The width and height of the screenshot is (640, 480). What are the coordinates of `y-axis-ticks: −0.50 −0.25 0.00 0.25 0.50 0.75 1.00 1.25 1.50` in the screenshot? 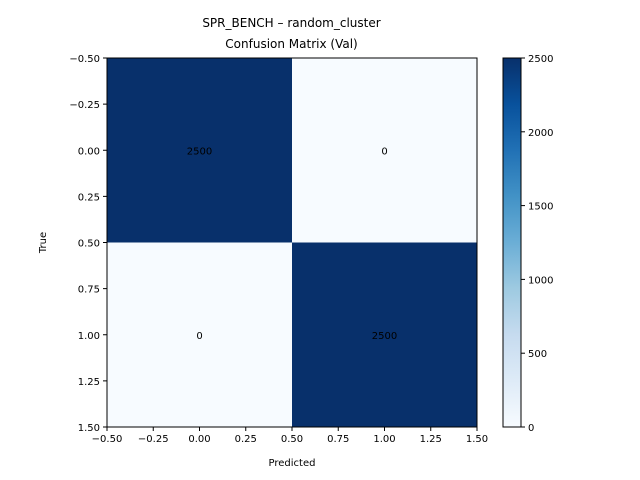 It's located at (88, 244).